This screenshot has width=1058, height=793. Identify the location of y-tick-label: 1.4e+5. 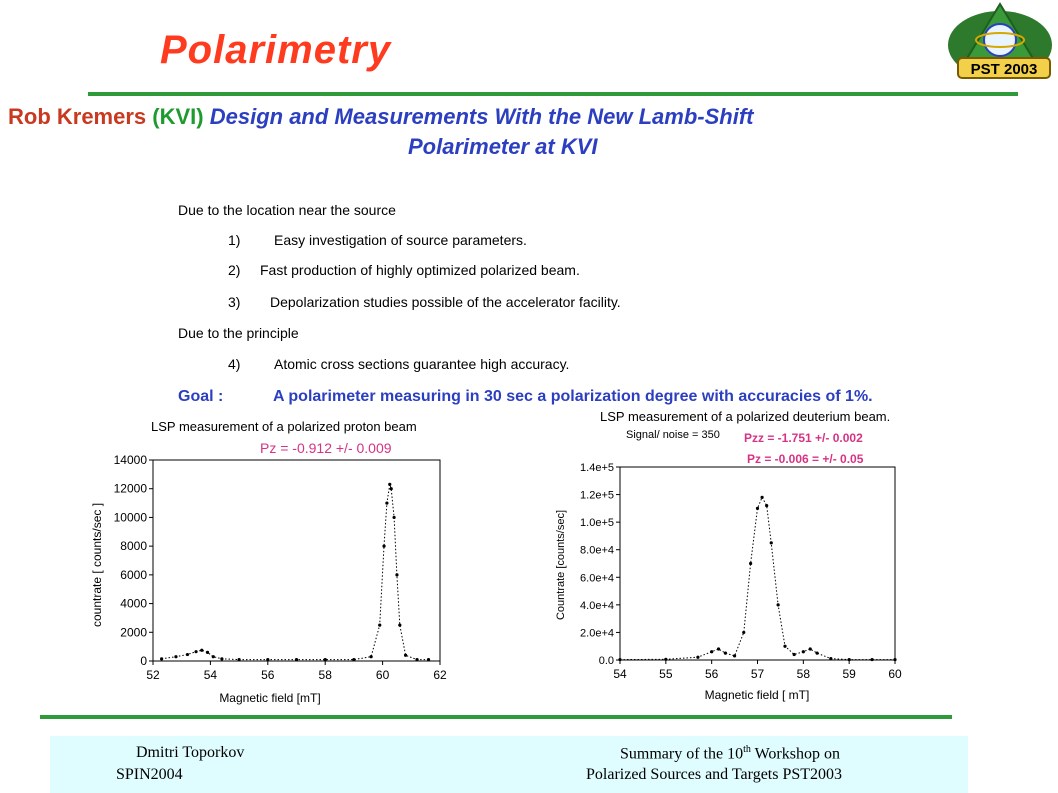
(597, 468).